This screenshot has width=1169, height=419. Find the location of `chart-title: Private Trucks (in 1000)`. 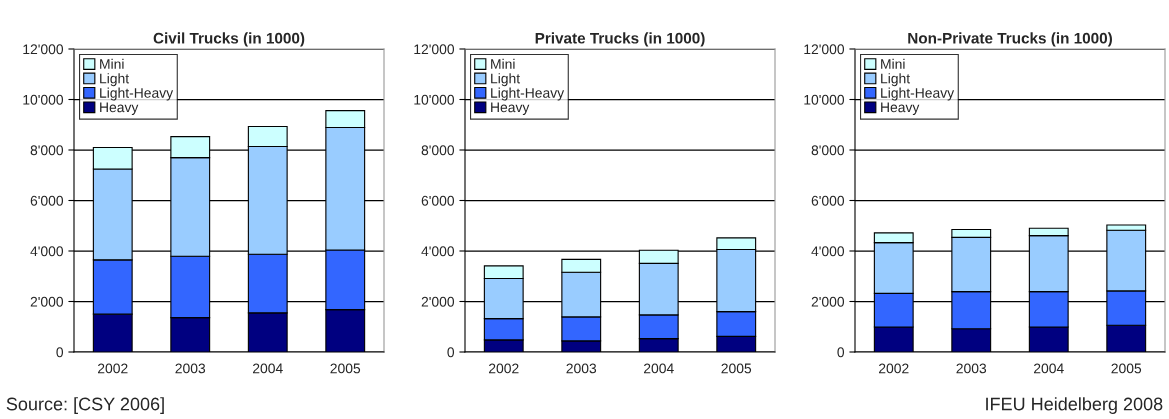

chart-title: Private Trucks (in 1000) is located at coordinates (620, 39).